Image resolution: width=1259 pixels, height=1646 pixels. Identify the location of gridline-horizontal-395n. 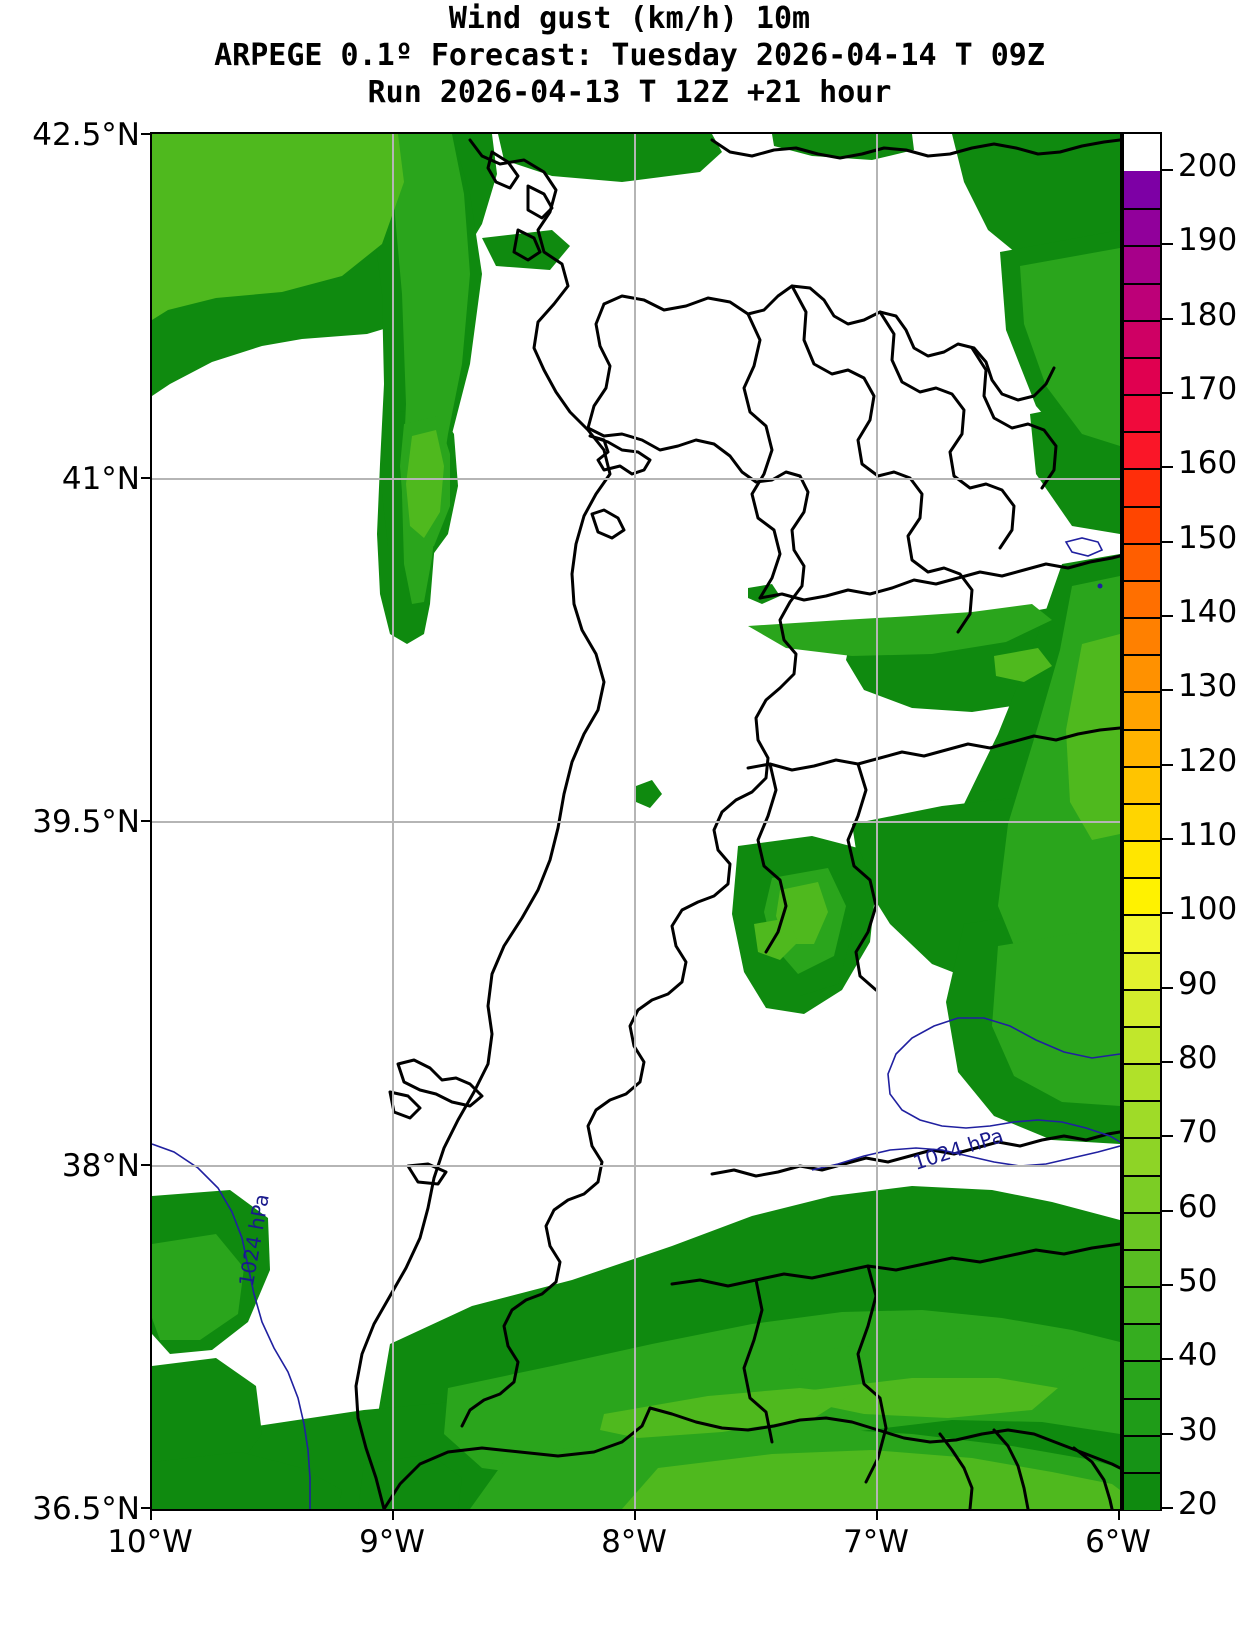
(636, 822).